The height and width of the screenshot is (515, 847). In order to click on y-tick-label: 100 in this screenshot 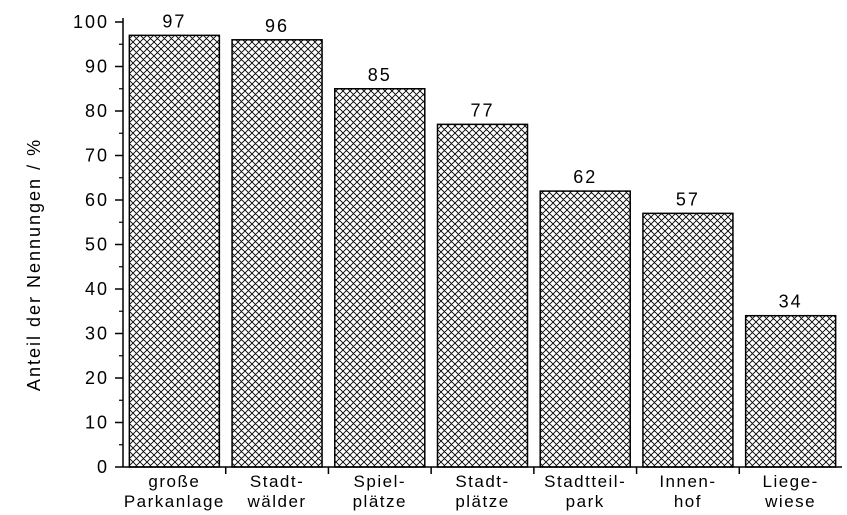, I will do `click(91, 22)`.